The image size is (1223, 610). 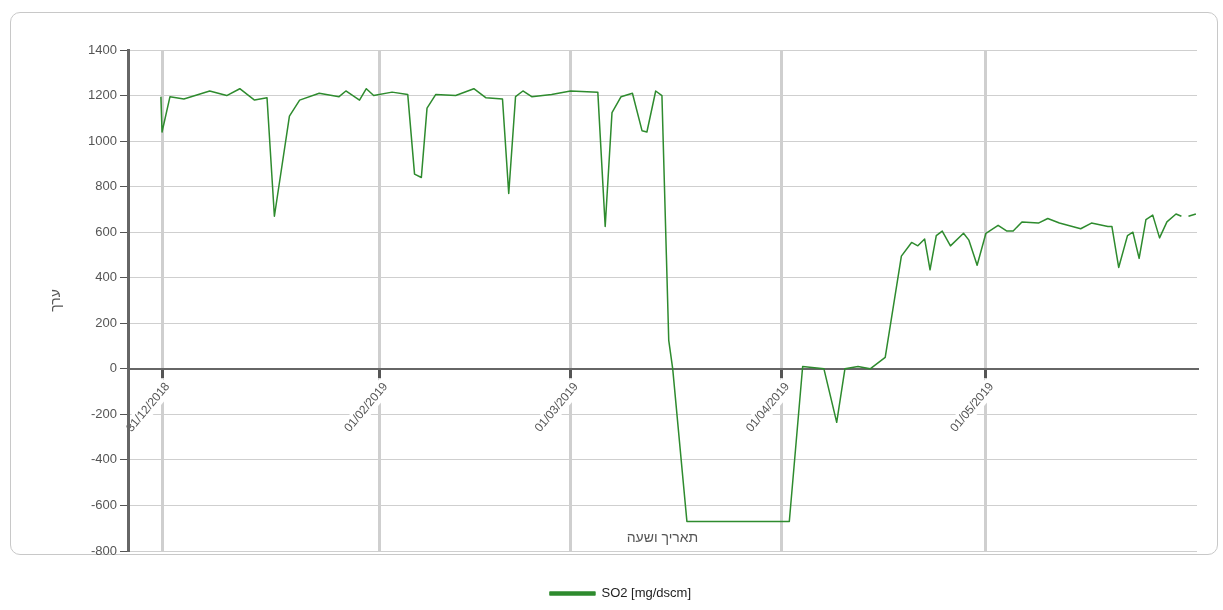 What do you see at coordinates (102, 95) in the screenshot?
I see `y-tick-label: 1200` at bounding box center [102, 95].